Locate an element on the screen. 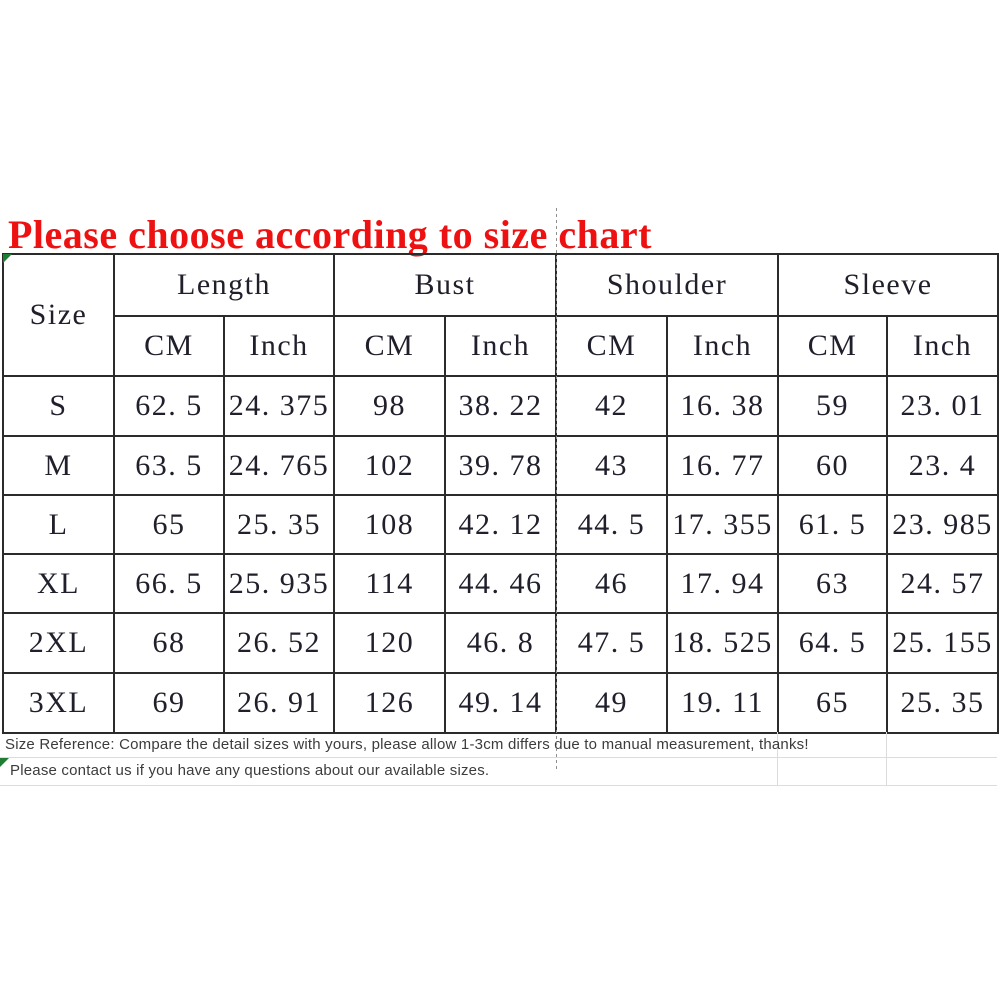 Image resolution: width=1000 pixels, height=1000 pixels. size-value-cell: 38. 22 is located at coordinates (501, 406).